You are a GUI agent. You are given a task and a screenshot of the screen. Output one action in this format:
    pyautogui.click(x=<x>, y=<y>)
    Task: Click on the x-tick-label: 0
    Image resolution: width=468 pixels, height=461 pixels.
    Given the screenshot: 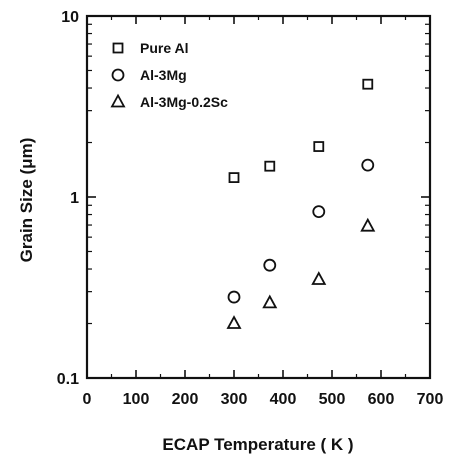 What is the action you would take?
    pyautogui.click(x=87, y=399)
    